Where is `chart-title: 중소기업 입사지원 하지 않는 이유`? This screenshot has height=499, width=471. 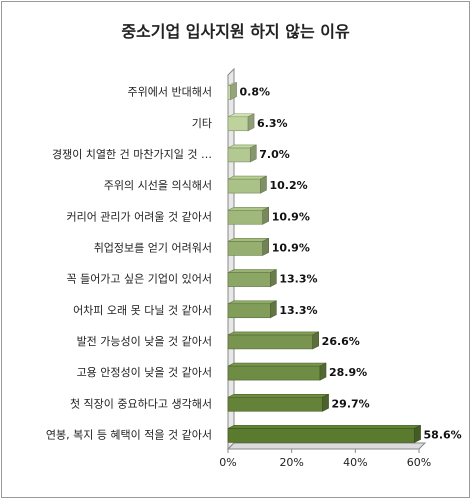 chart-title: 중소기업 입사지원 하지 않는 이유 is located at coordinates (235, 31).